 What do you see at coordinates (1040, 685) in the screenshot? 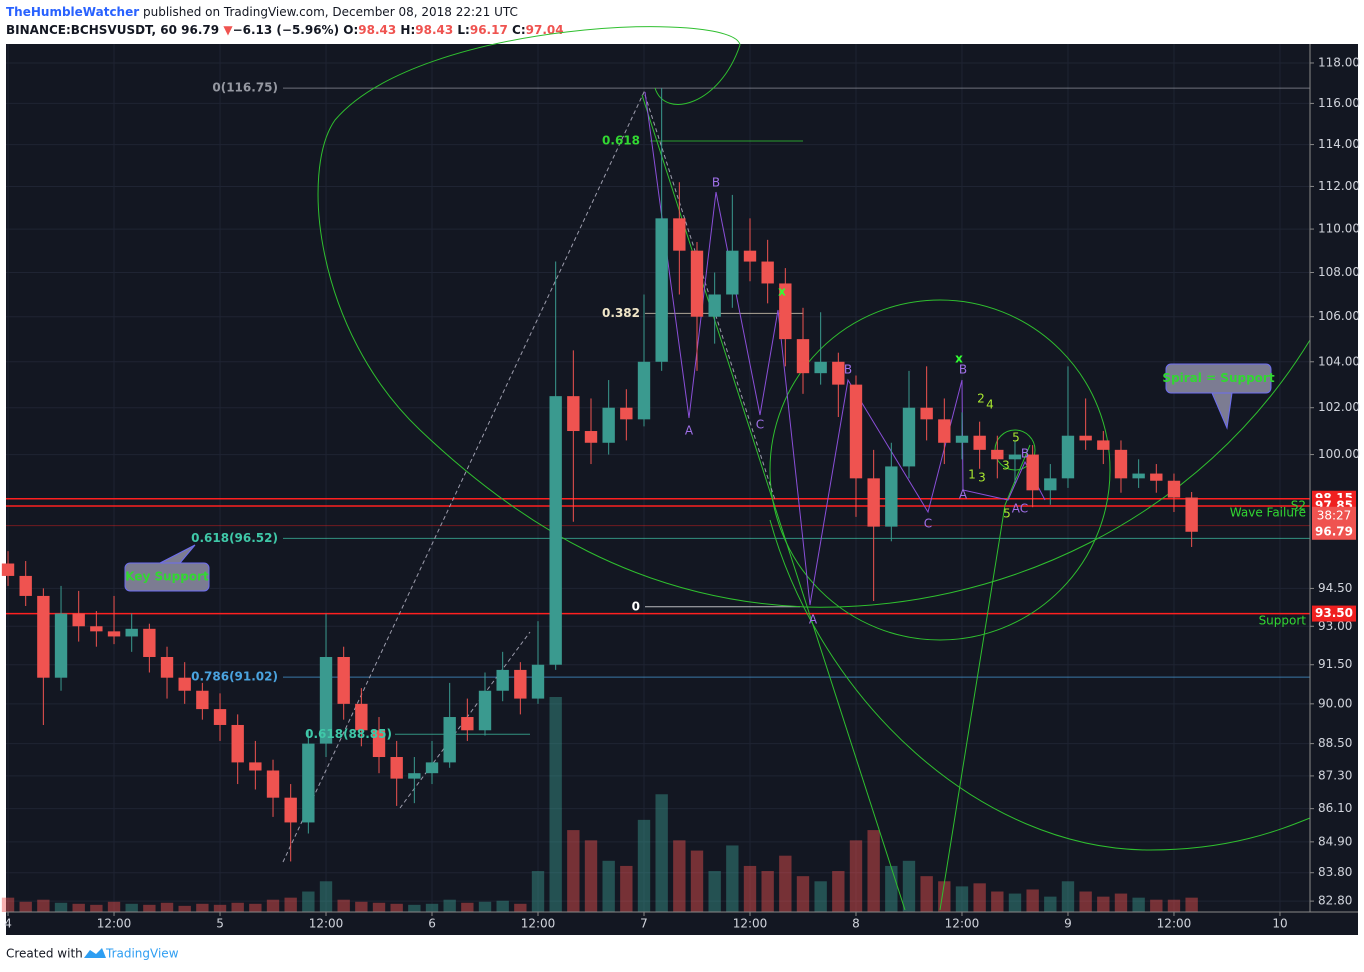
I see `spiral-lower` at bounding box center [1040, 685].